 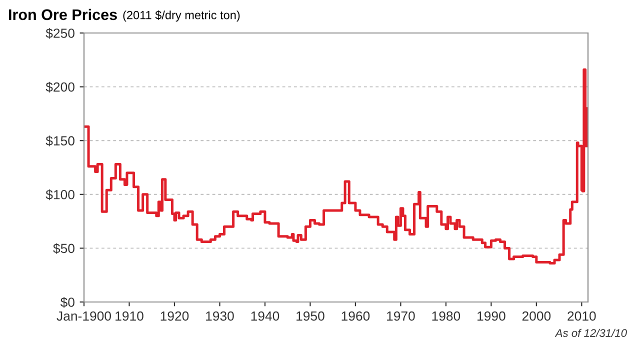 I want to click on chart-subtitle: (2011 $/dry metric ton), so click(x=181, y=16).